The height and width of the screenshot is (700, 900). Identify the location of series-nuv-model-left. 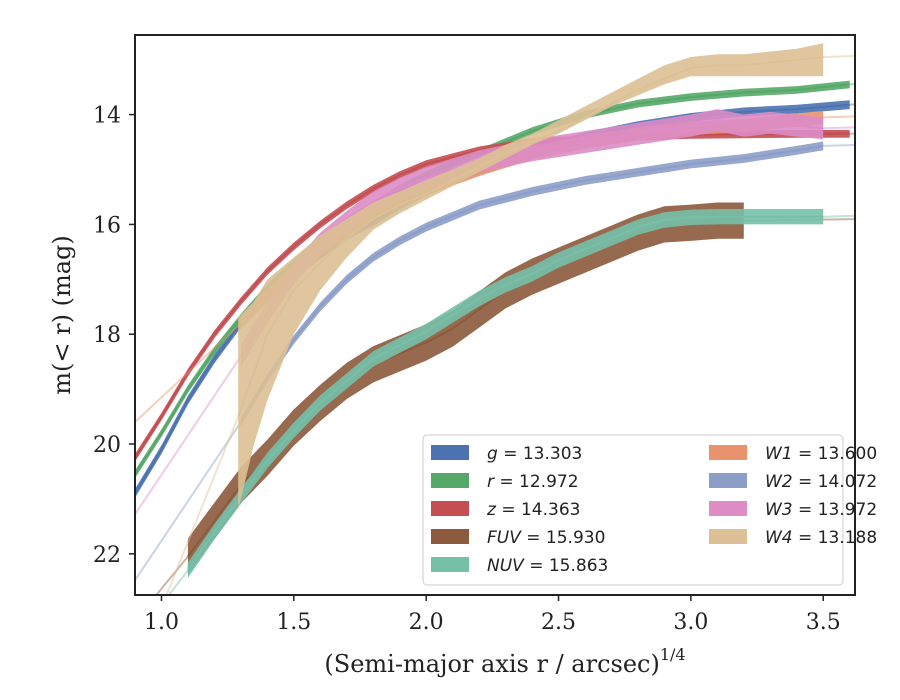
(178, 582).